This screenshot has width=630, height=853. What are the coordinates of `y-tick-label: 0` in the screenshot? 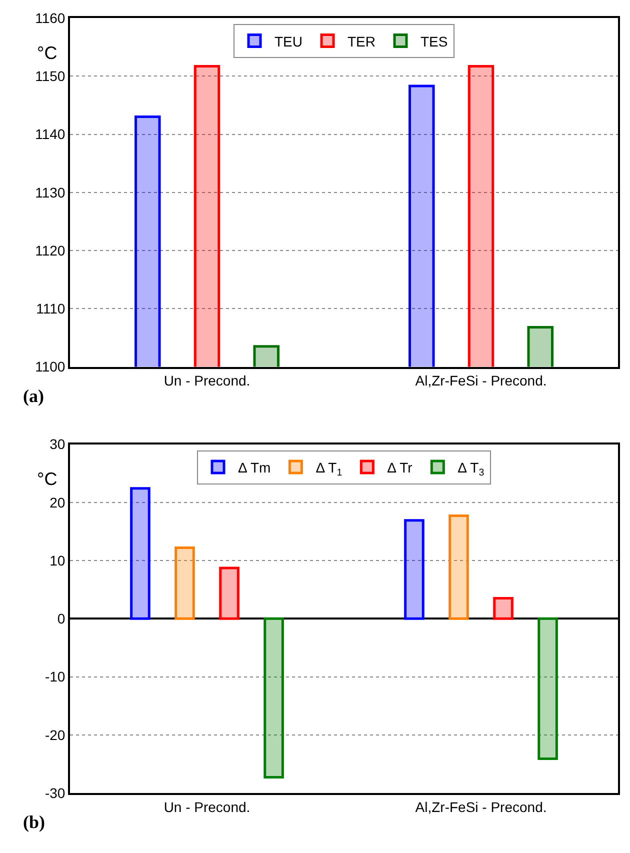 It's located at (61, 618).